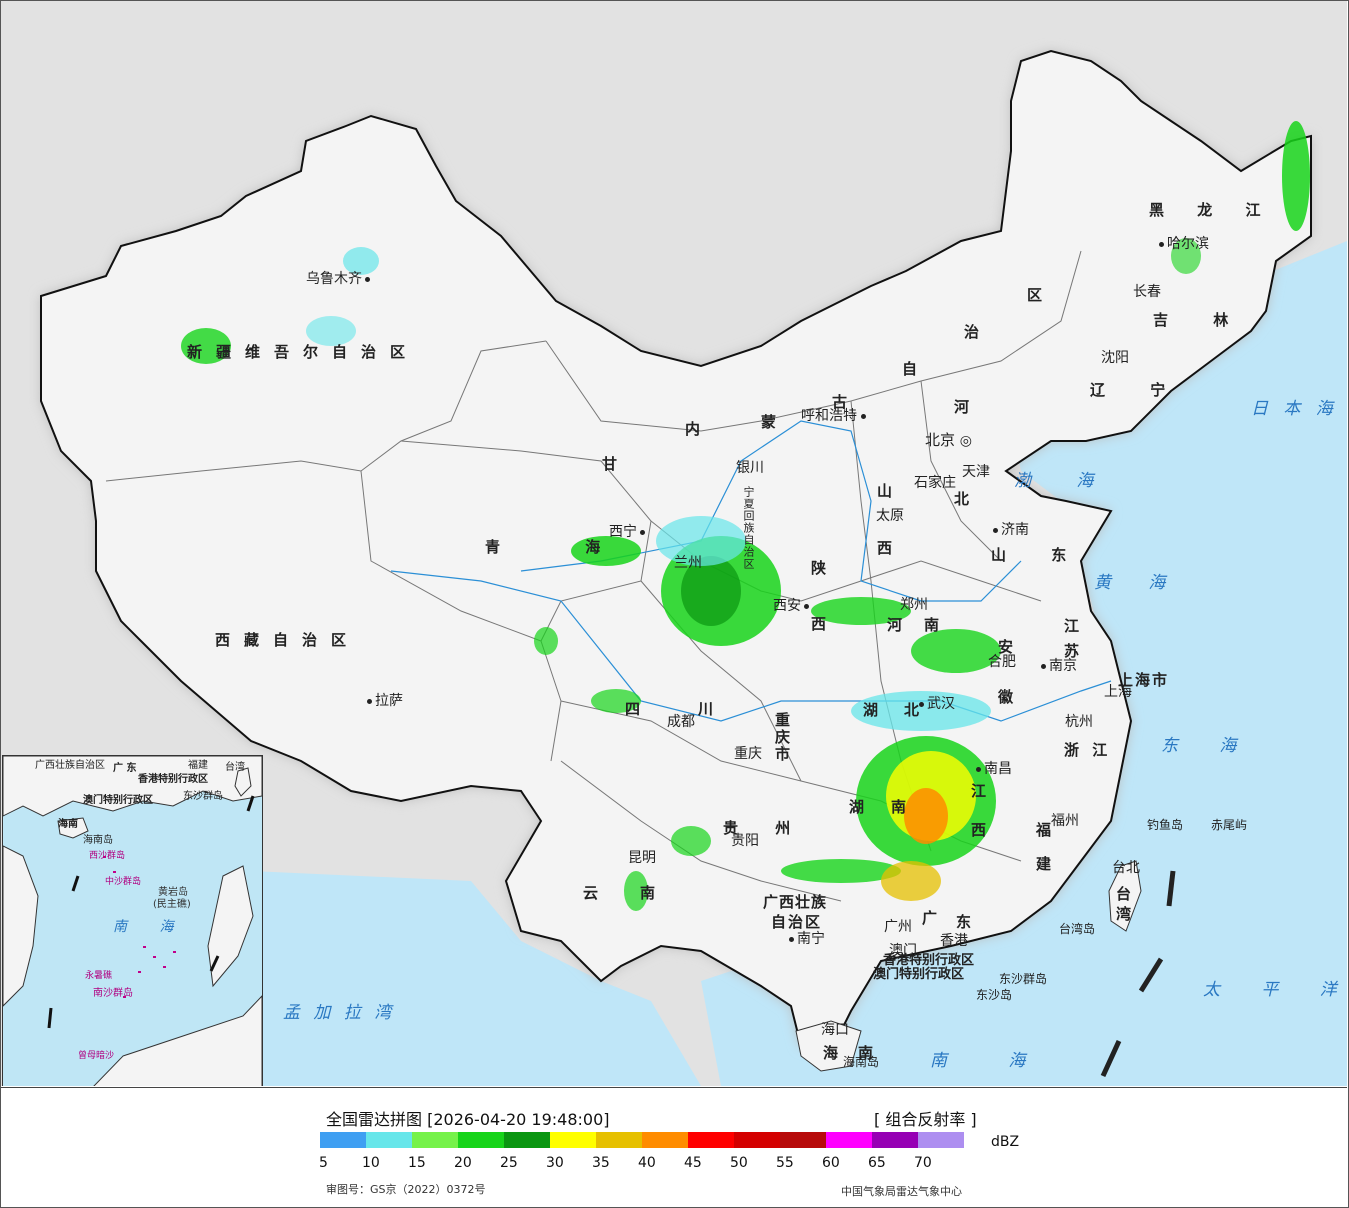 Image resolution: width=1349 pixels, height=1208 pixels. I want to click on inset-minzhujiao: (民主礁), so click(172, 904).